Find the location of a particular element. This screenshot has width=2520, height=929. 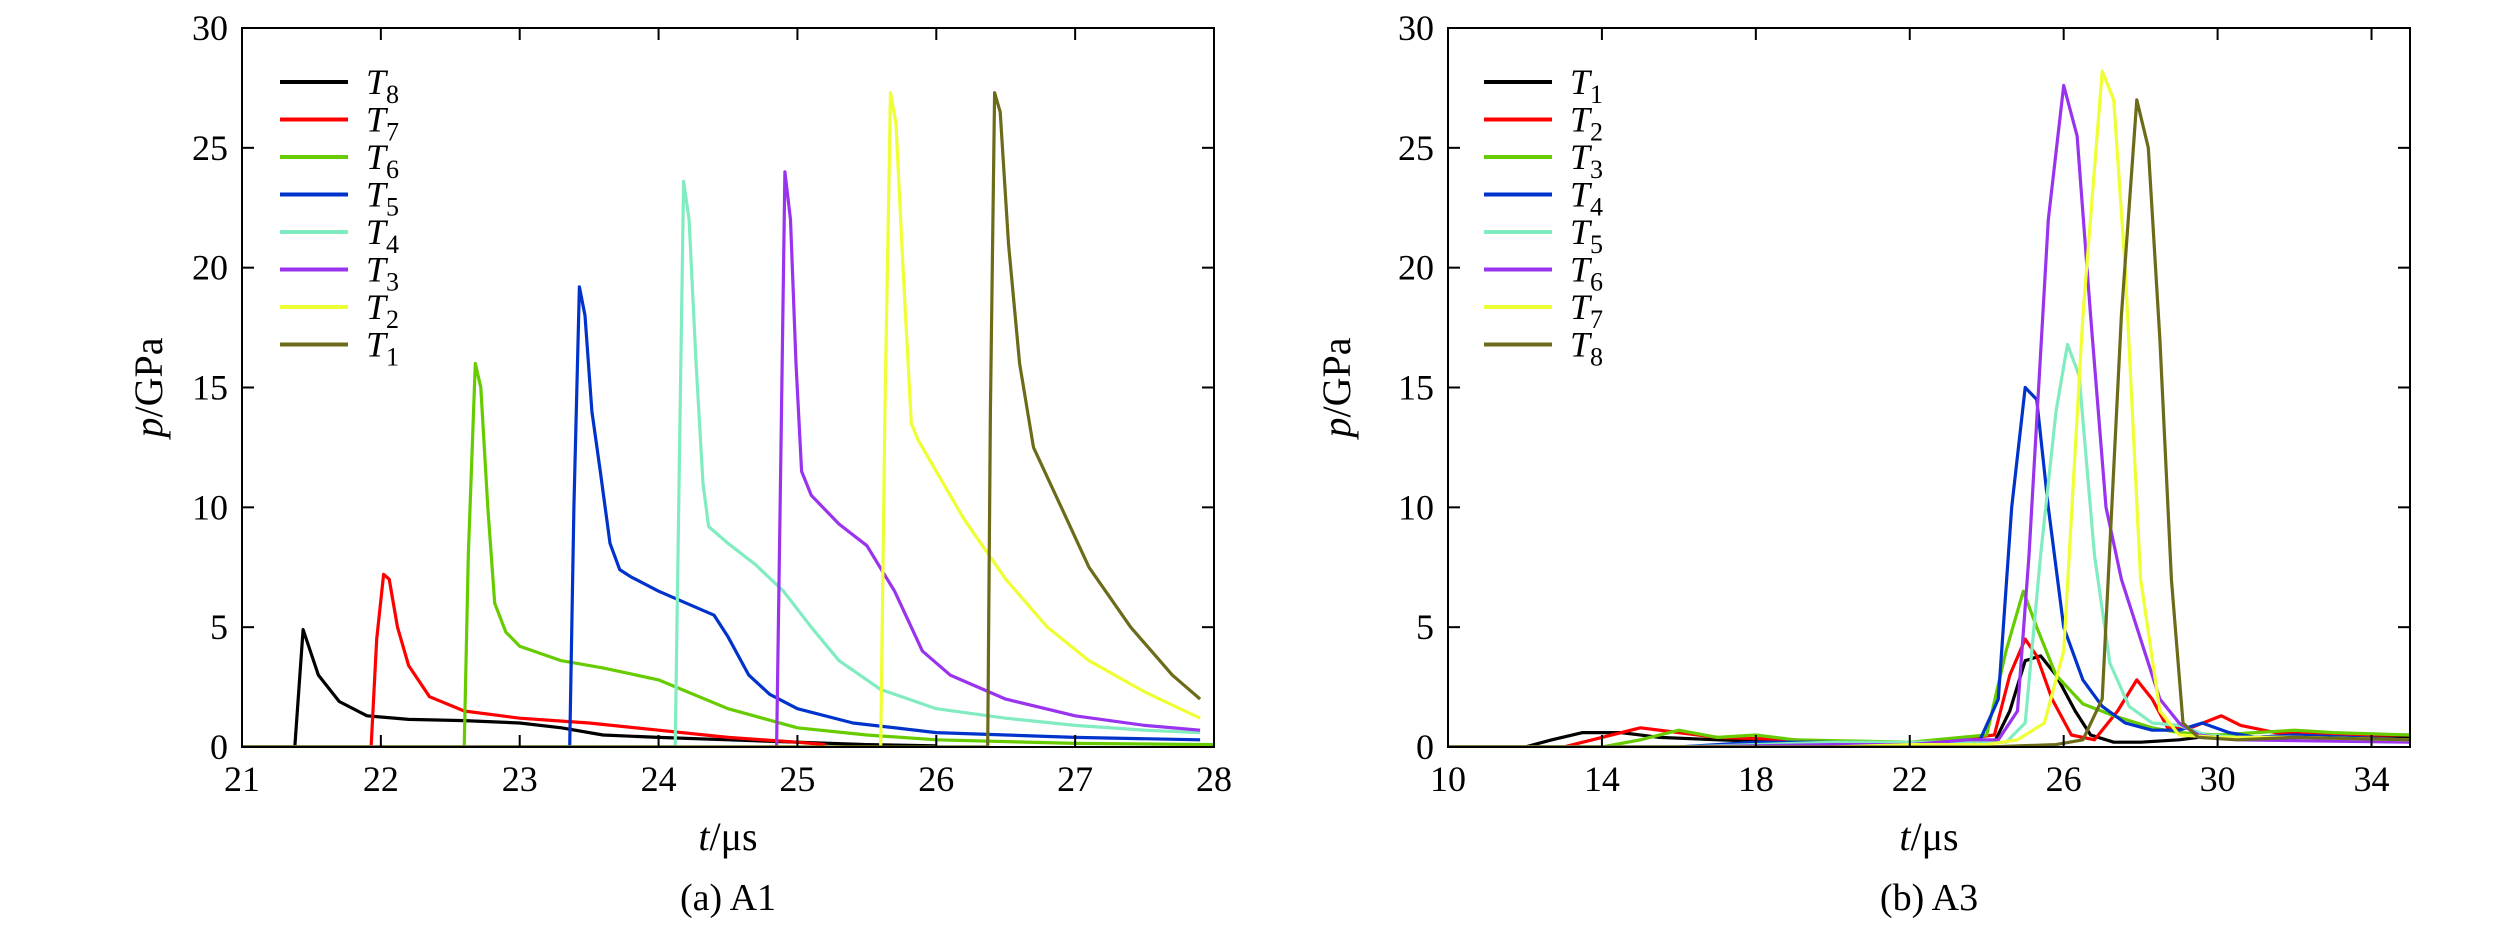

x-tick-label: 18 is located at coordinates (1756, 779).